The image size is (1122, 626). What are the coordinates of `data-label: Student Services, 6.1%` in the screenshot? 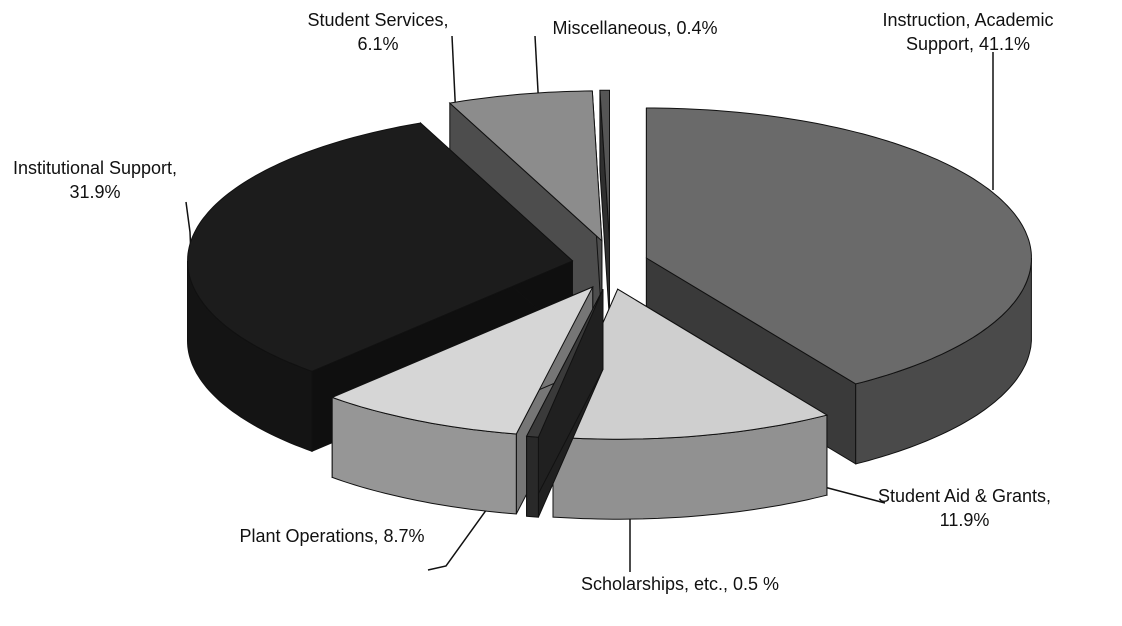 It's located at (378, 32).